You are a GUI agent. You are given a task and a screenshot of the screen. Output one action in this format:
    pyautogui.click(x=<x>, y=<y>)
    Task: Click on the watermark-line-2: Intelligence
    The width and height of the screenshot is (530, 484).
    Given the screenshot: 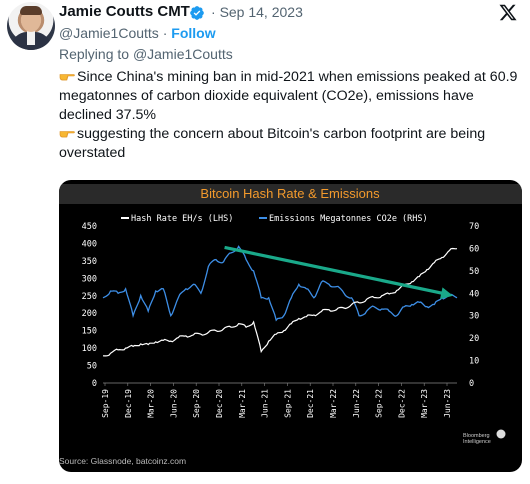 What is the action you would take?
    pyautogui.click(x=477, y=442)
    